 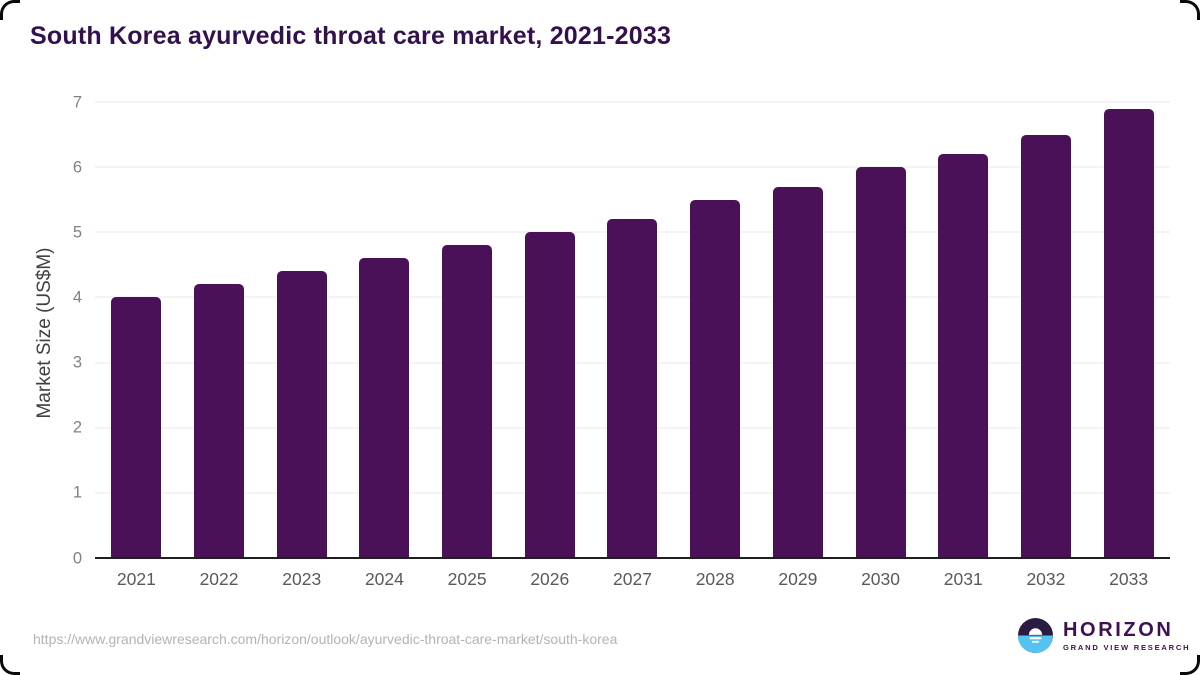 What do you see at coordinates (77, 557) in the screenshot?
I see `y-tick-label-0: 0` at bounding box center [77, 557].